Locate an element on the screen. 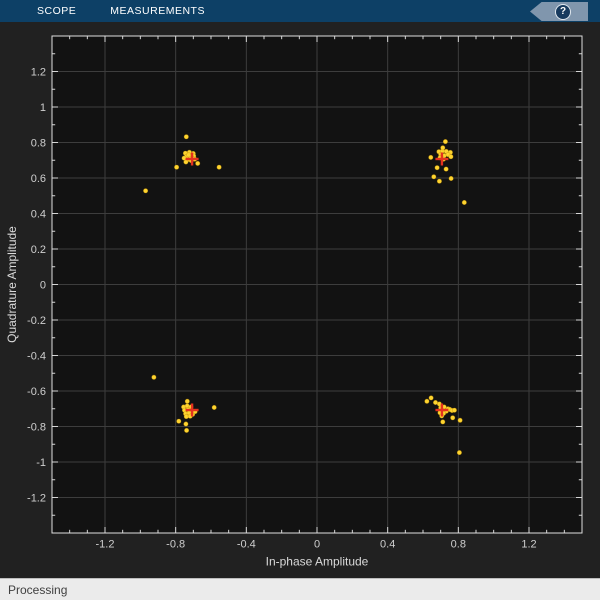 This screenshot has width=600, height=600. svg-text: 0.6 is located at coordinates (38, 179).